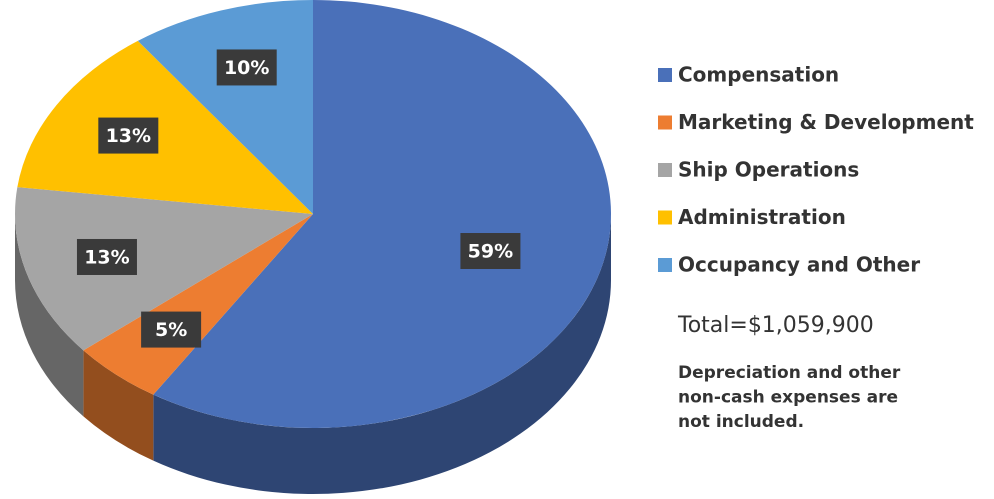  I want to click on legend-label: Compensation, so click(758, 75).